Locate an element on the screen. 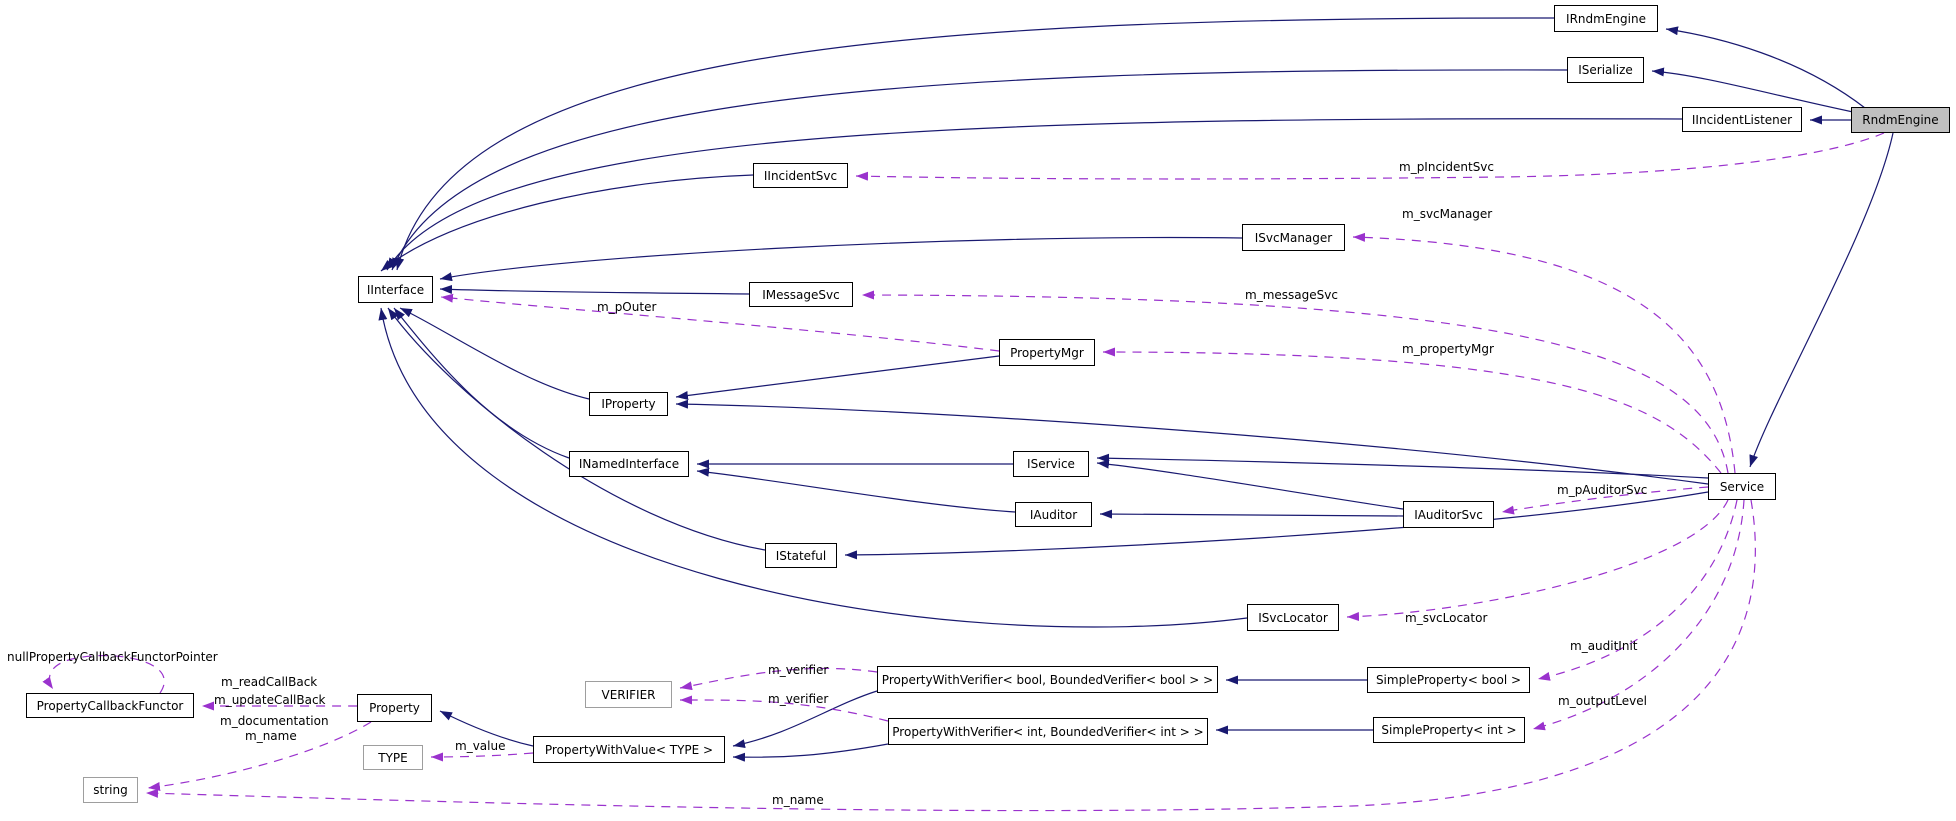 The image size is (1956, 821). node-isvcmanager: ISvcManager is located at coordinates (1293, 237).